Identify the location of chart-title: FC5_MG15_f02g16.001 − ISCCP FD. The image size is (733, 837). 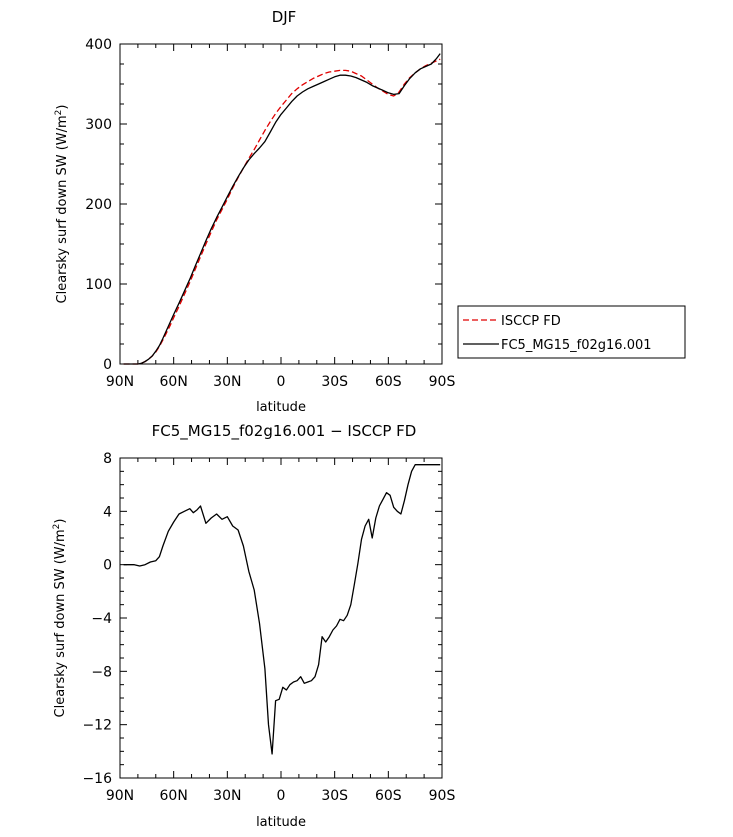
(284, 431).